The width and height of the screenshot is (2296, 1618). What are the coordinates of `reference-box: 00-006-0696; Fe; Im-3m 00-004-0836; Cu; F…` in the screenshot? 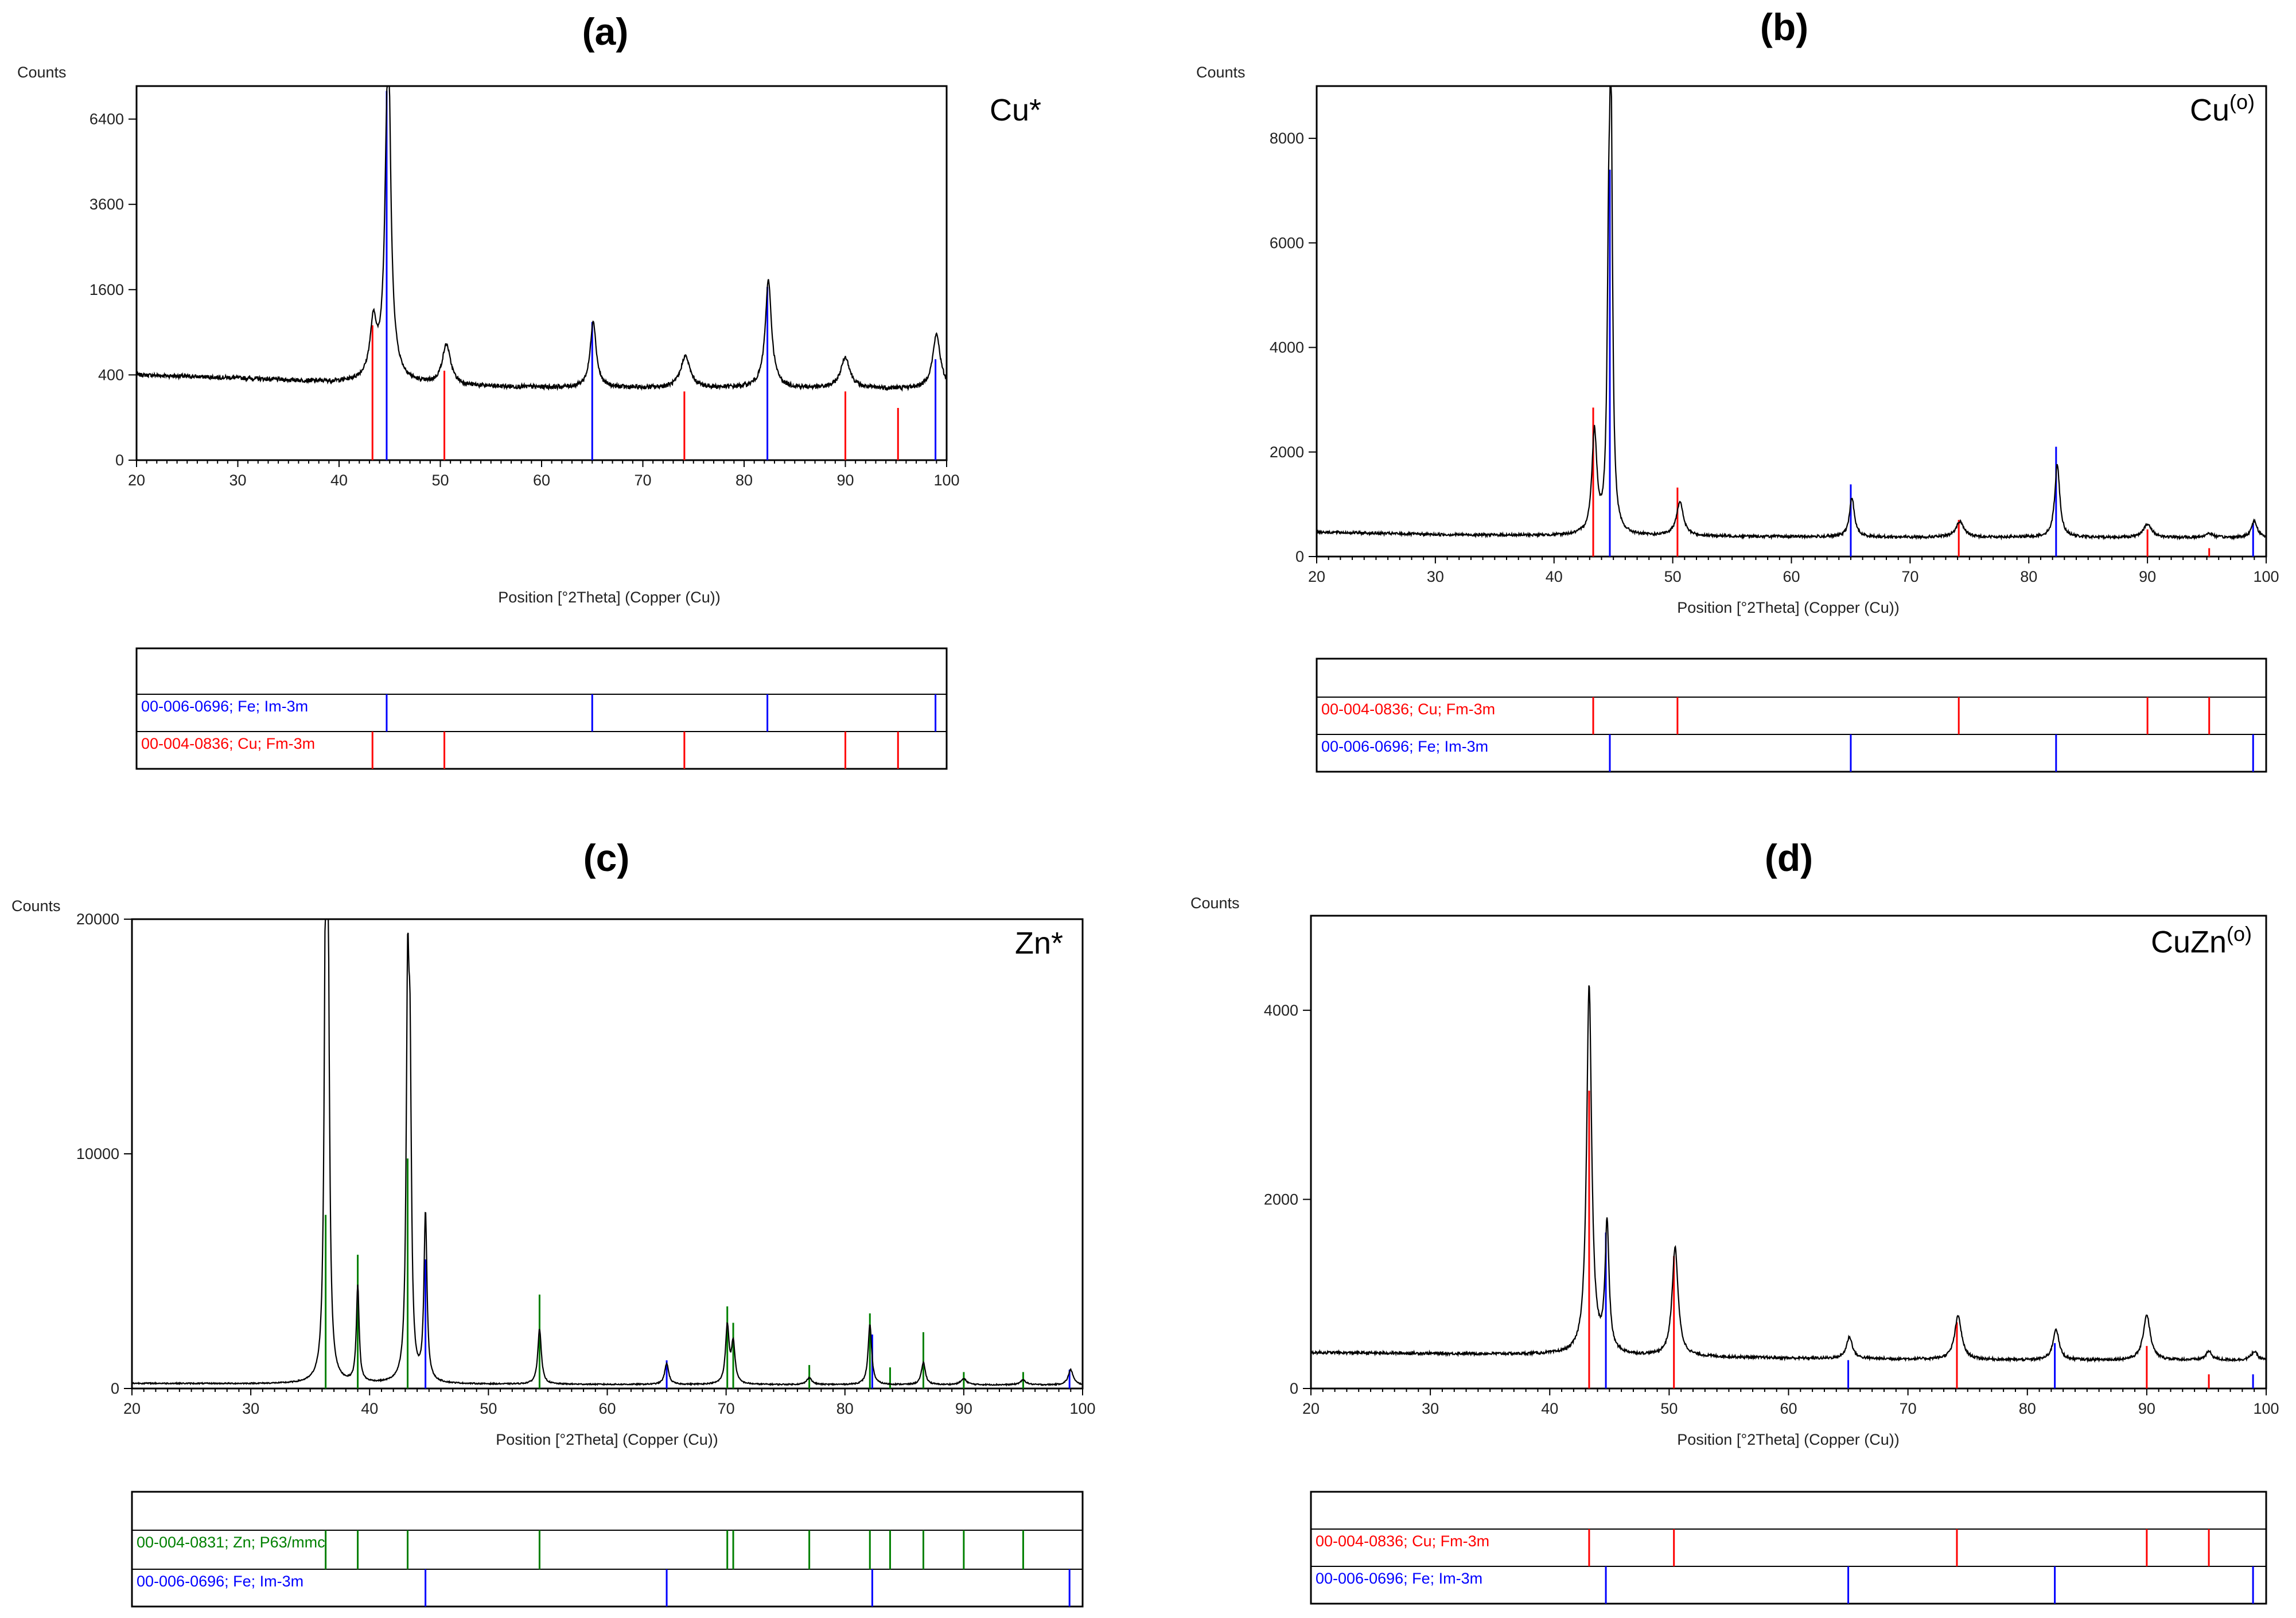 It's located at (541, 708).